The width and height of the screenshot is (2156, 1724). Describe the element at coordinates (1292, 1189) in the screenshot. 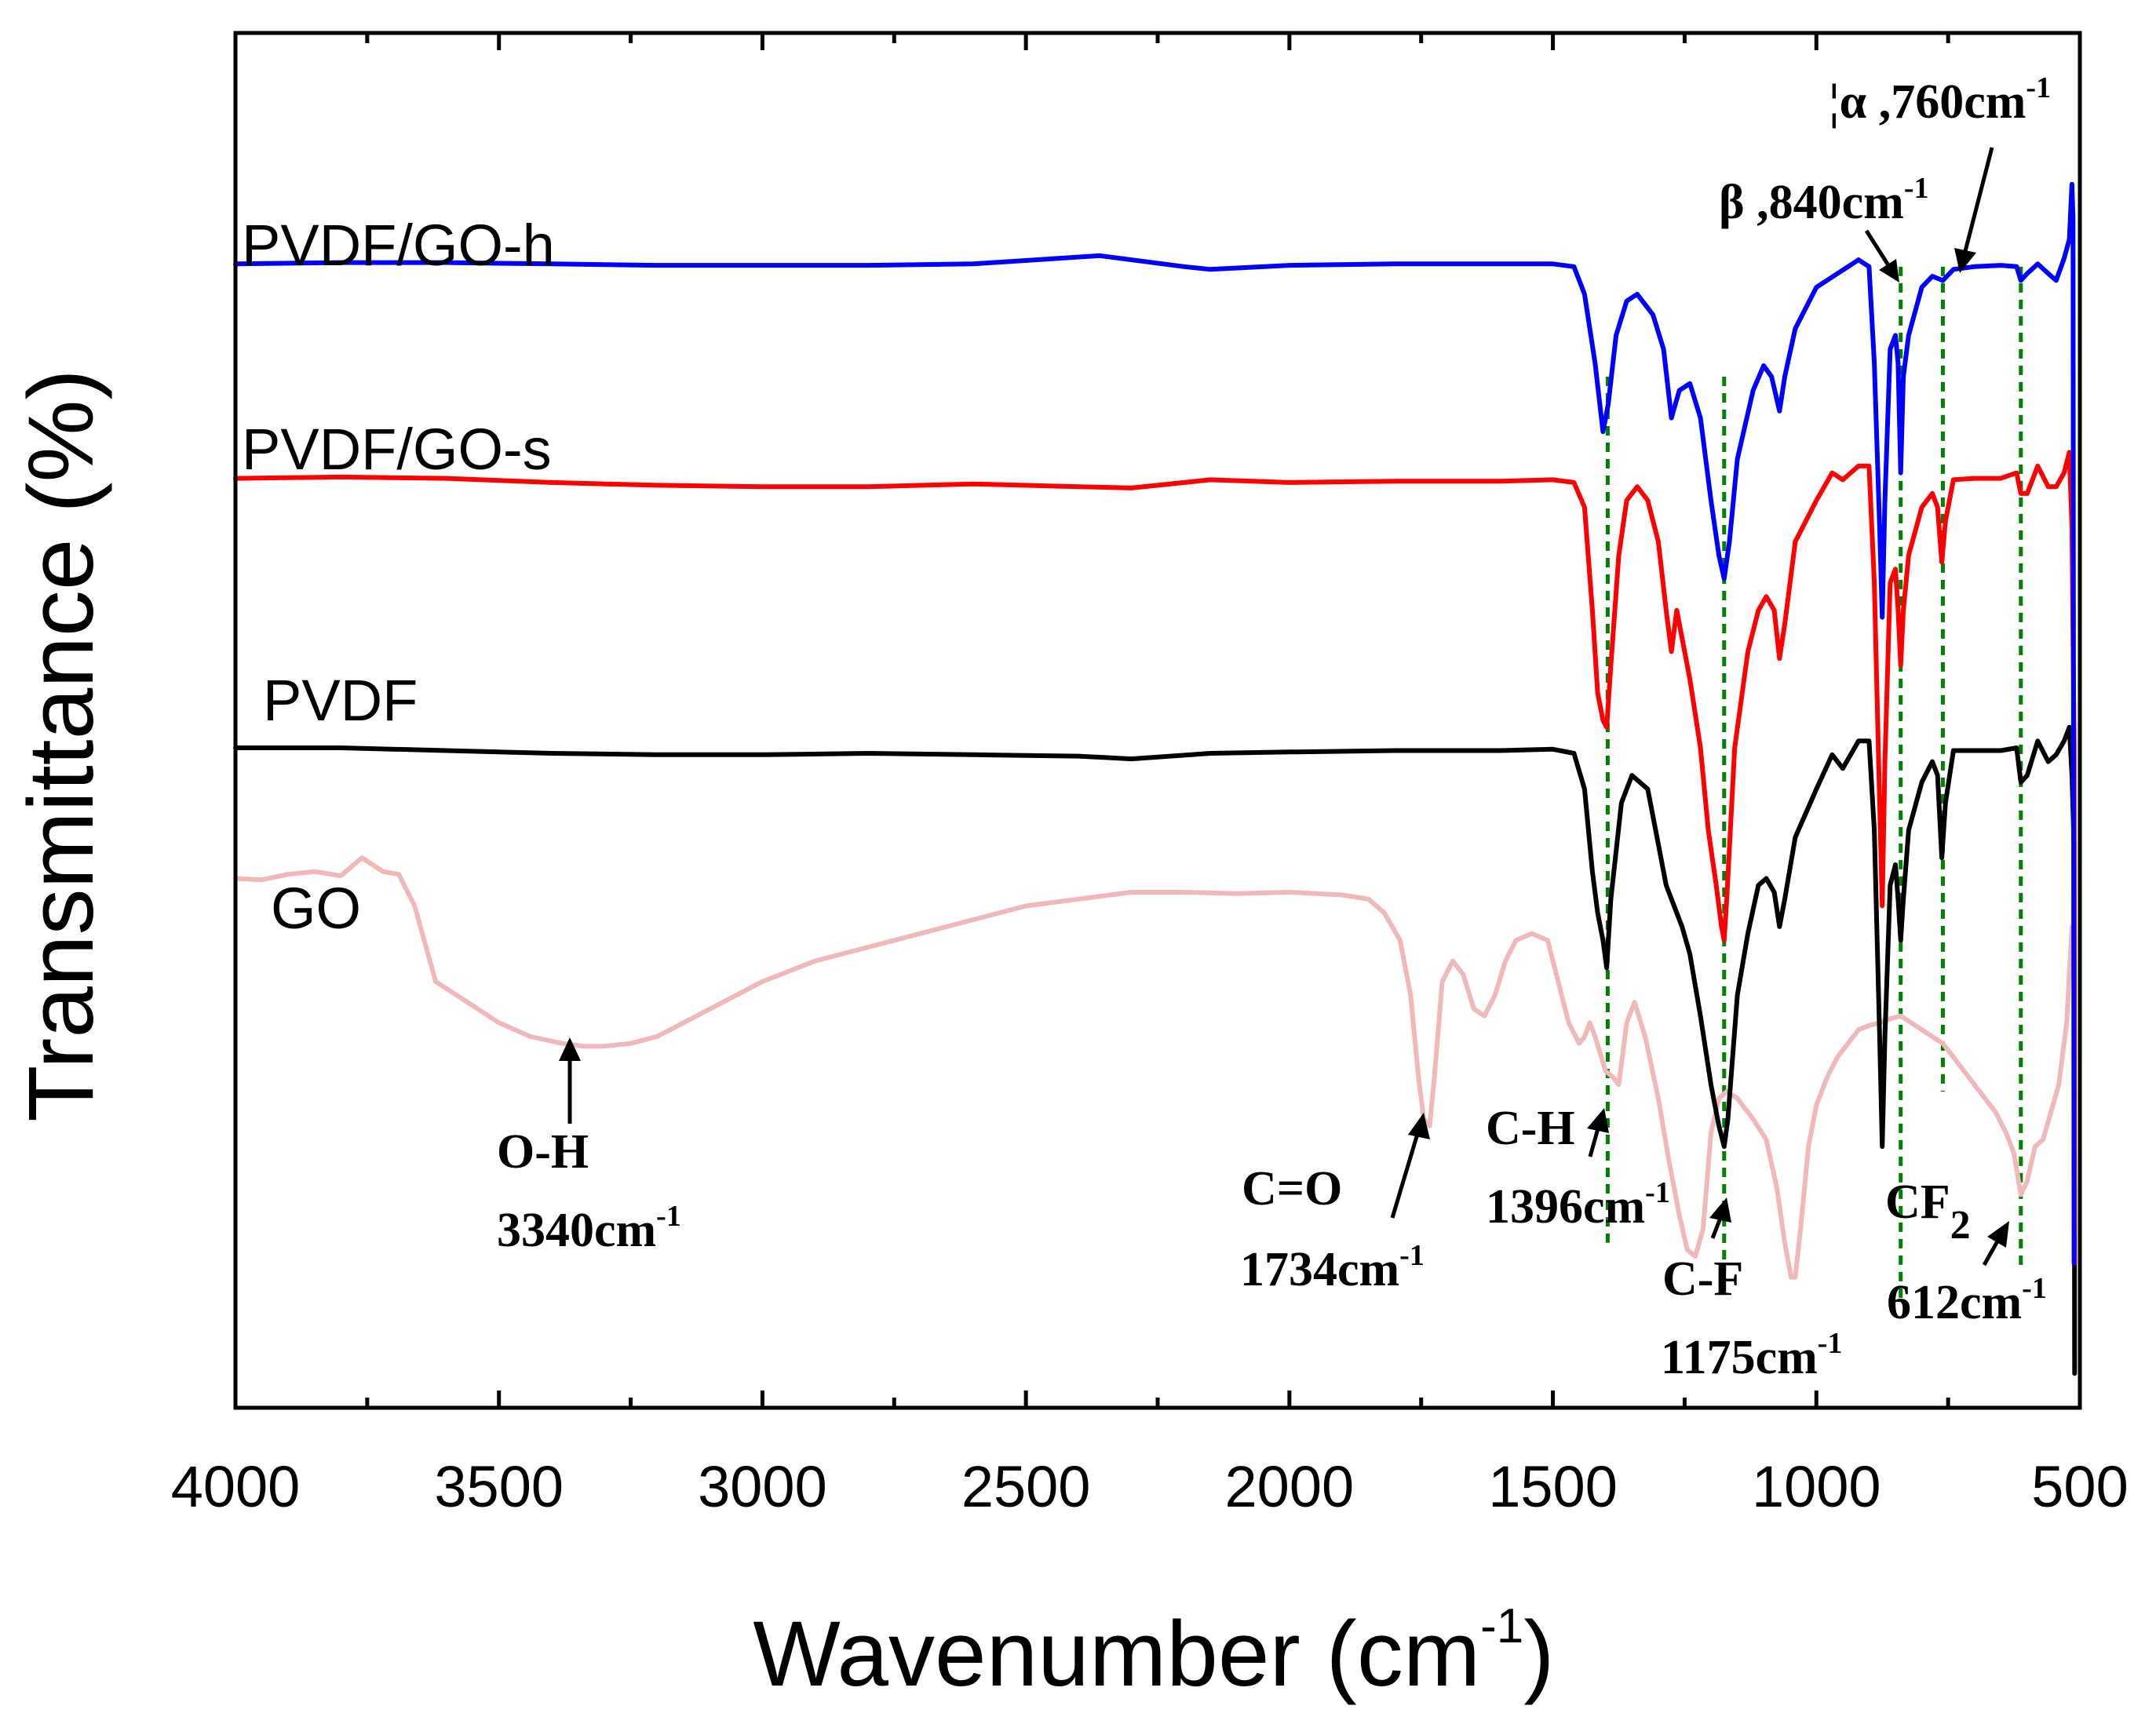

I see `annotation-co-label: C=O` at that location.